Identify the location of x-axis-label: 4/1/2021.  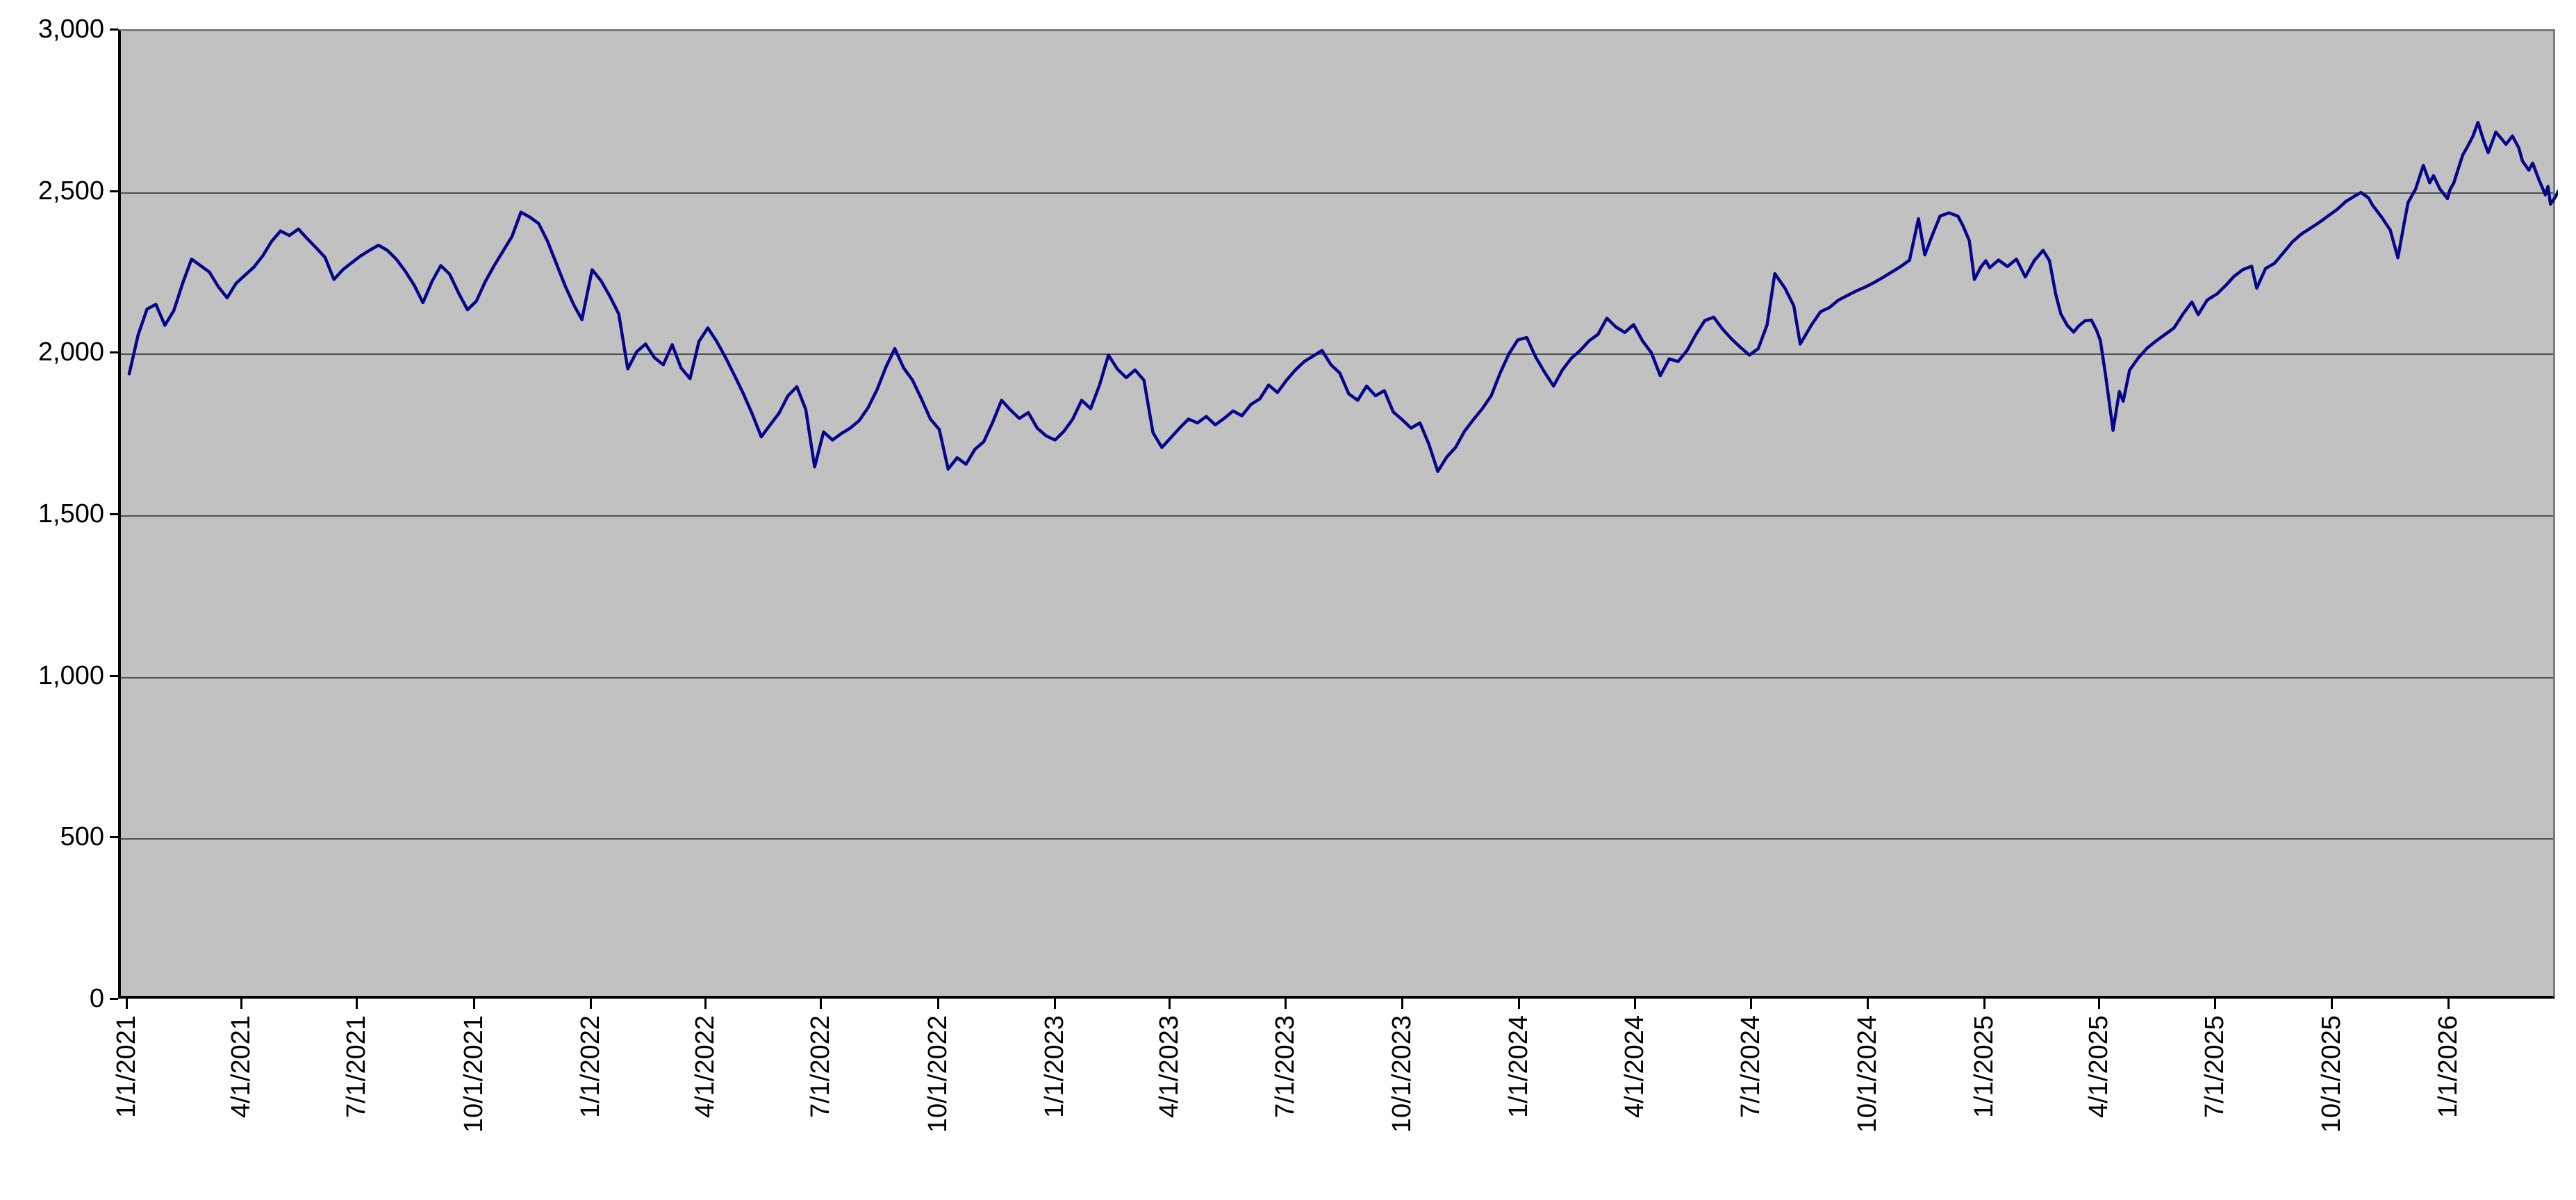
(241, 1066).